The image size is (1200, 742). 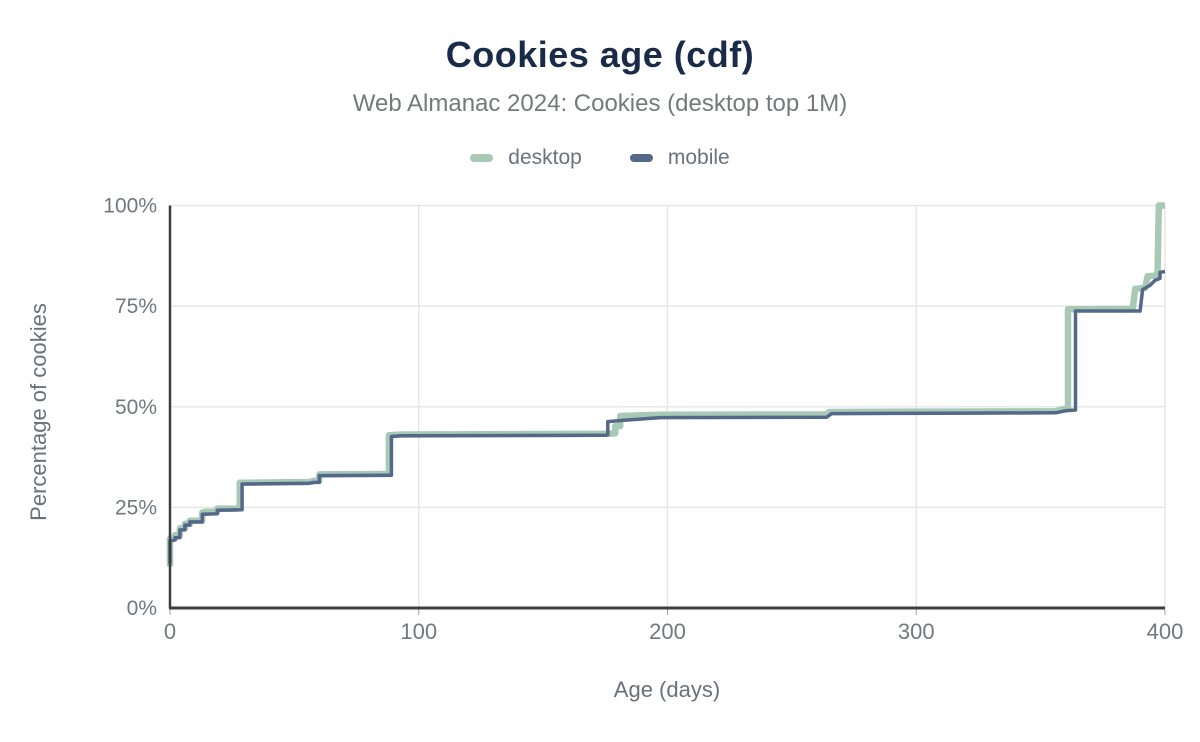 I want to click on legend-item-mobile: mobile, so click(x=679, y=158).